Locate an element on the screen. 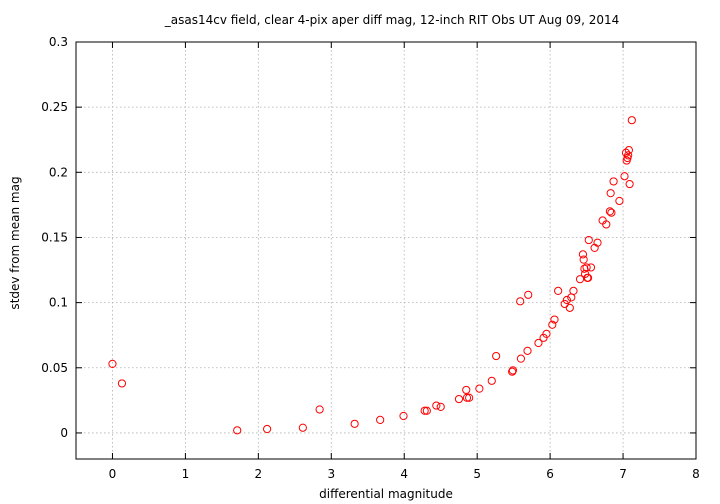  x-tick-label: 8 is located at coordinates (696, 474).